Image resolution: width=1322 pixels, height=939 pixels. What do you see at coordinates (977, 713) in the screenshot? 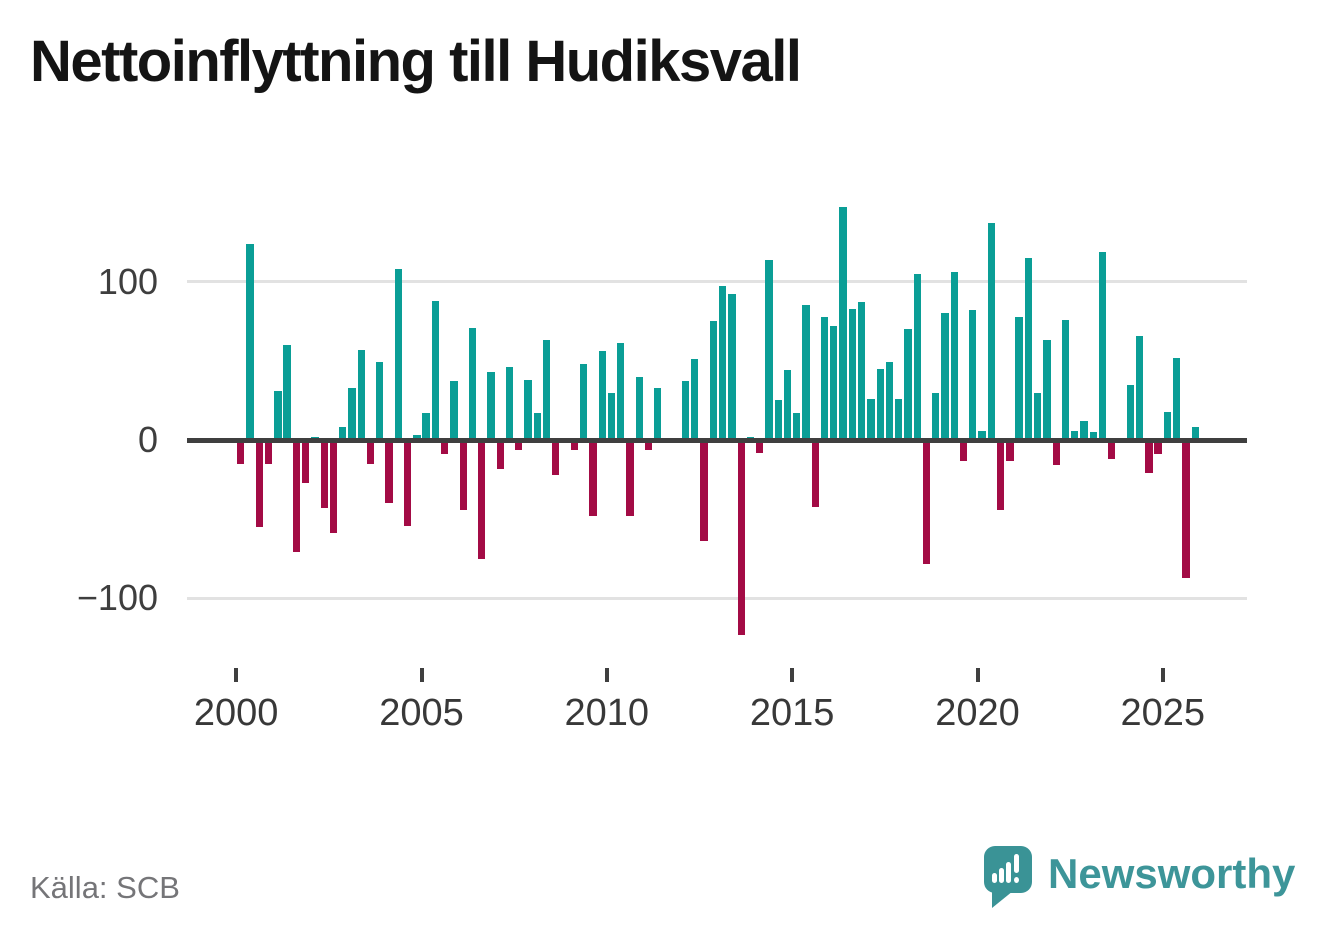
I see `x-axis-tick-label: 2020` at bounding box center [977, 713].